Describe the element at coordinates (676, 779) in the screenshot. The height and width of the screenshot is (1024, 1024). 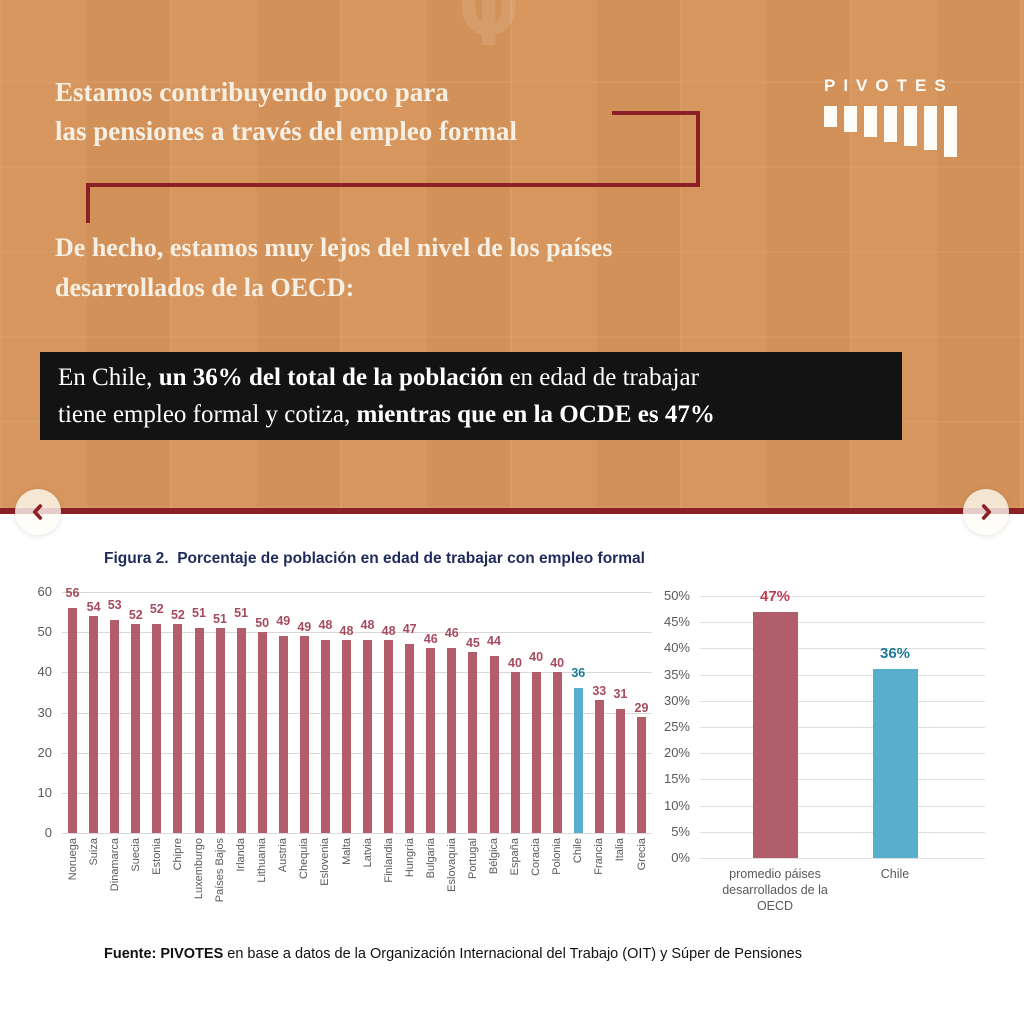
I see `chart2-ytick-15: 15%` at that location.